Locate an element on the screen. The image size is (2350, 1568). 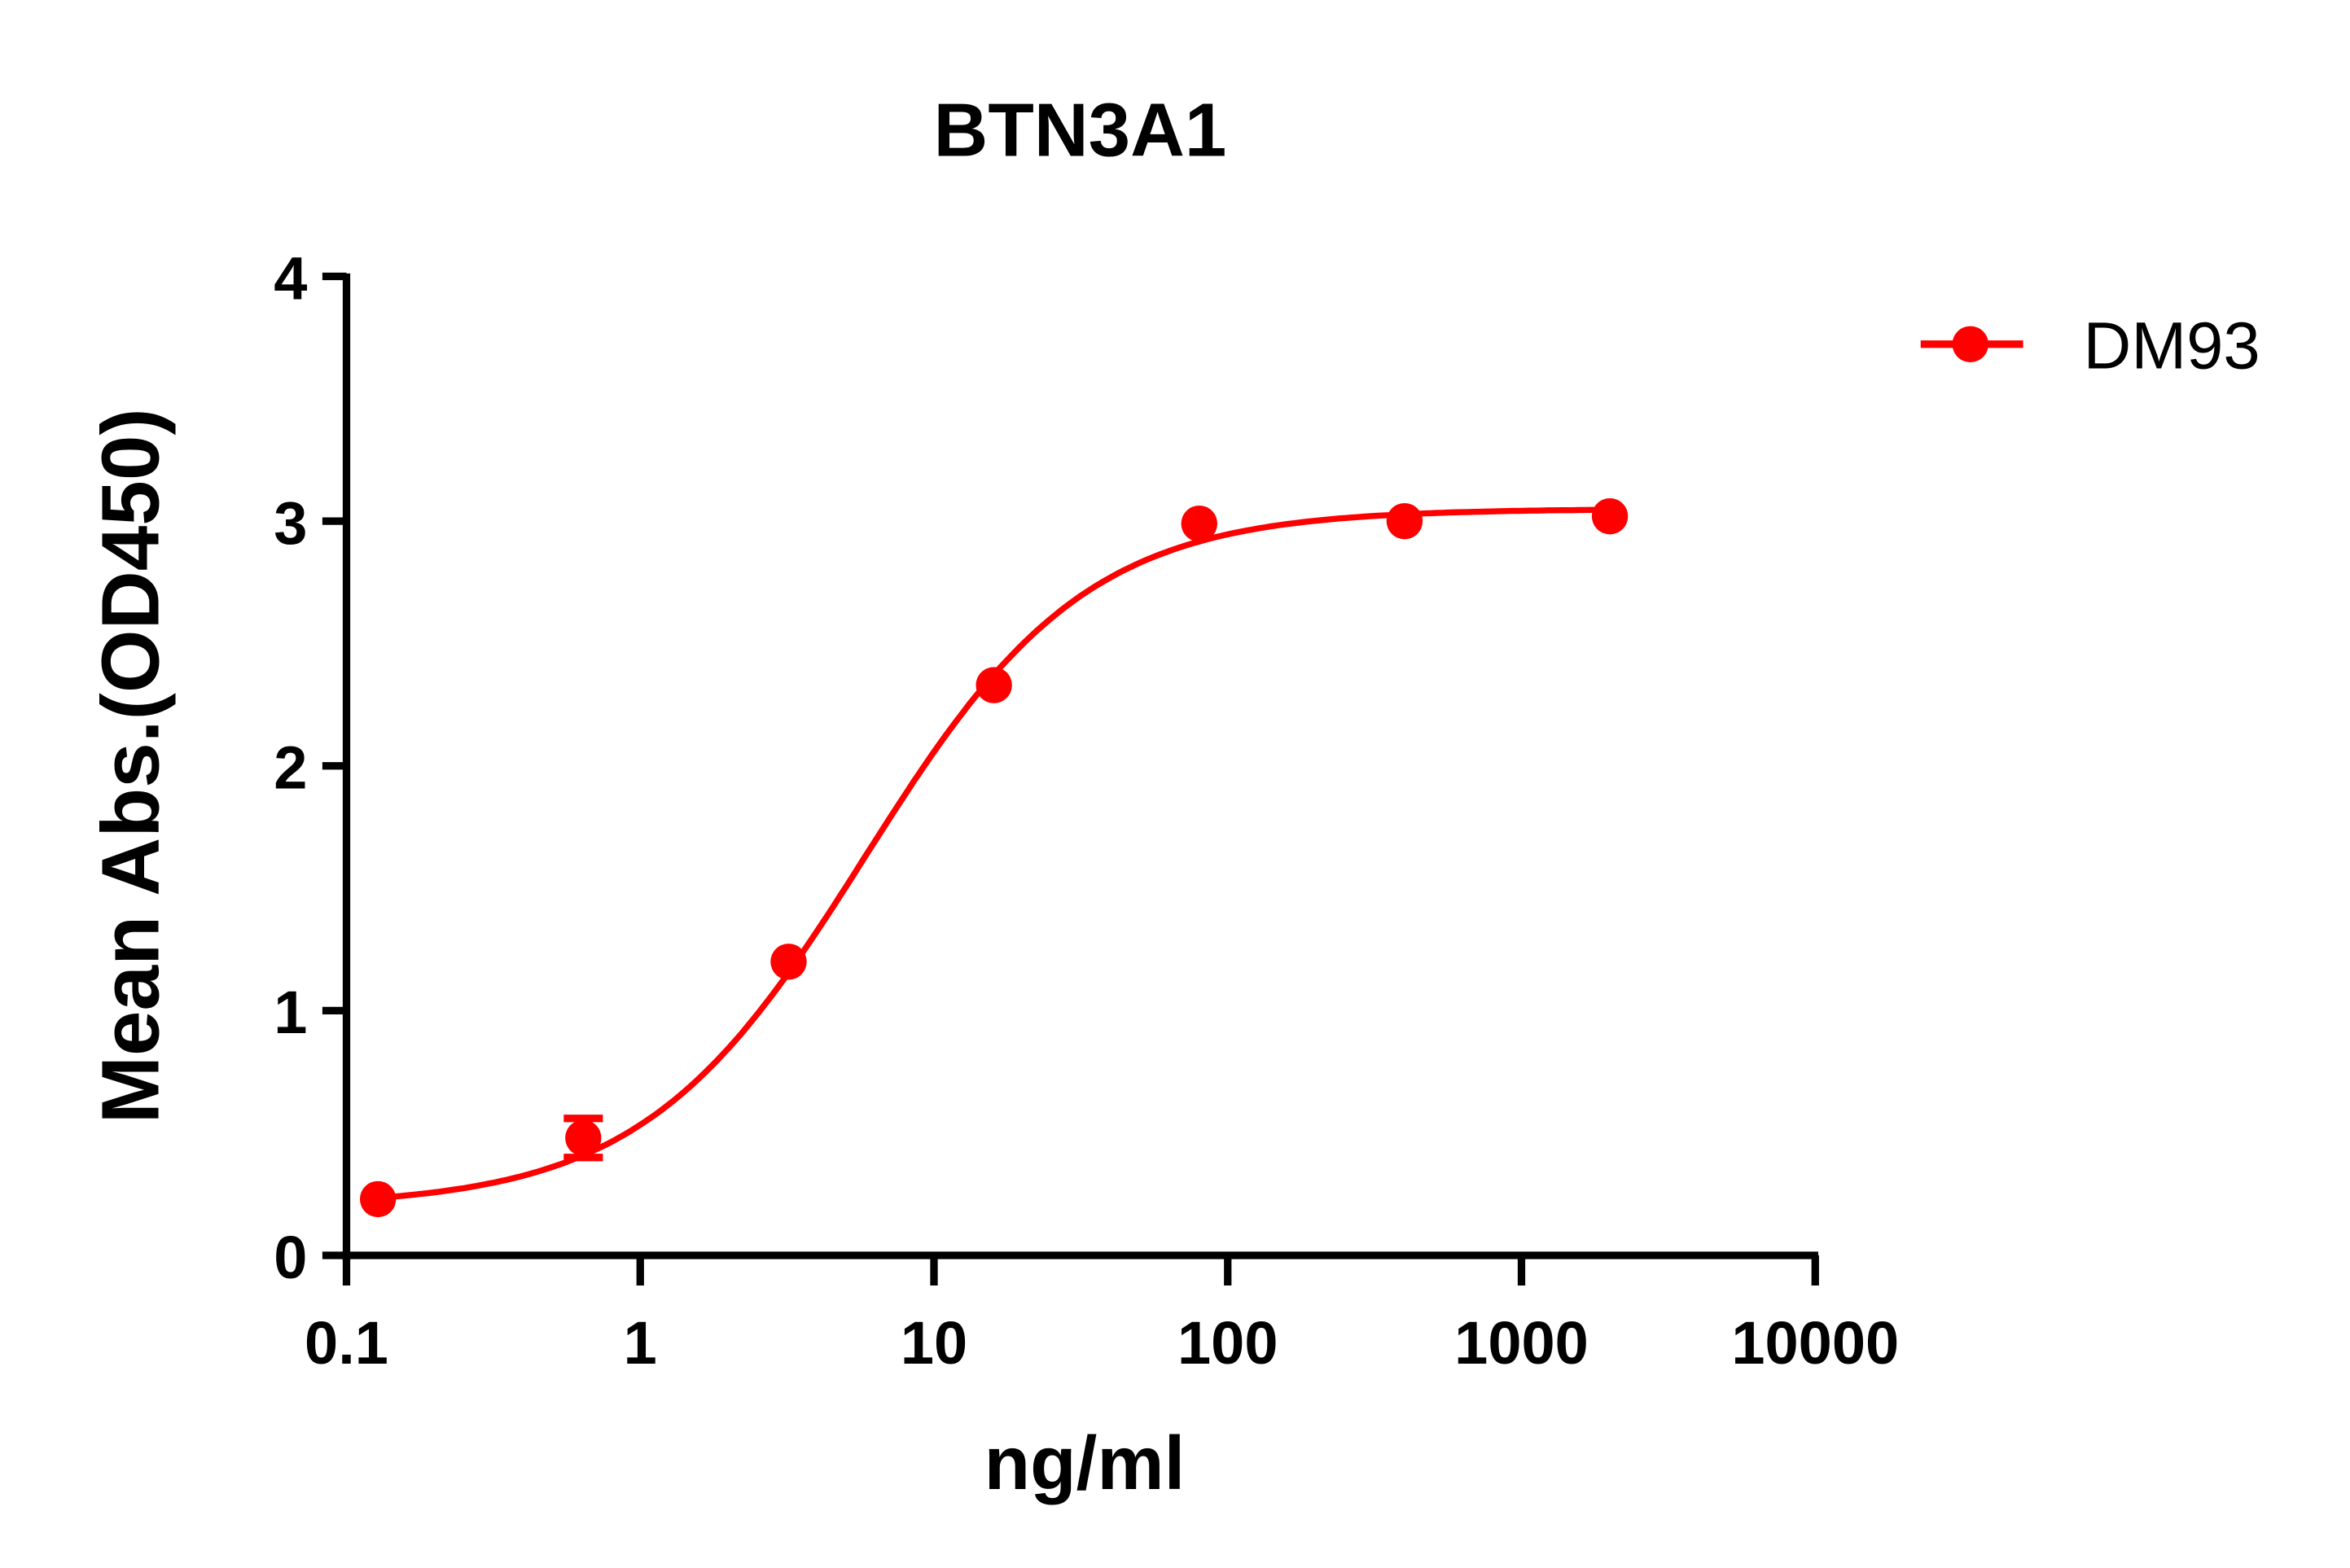
chart-title: BTN3A1 is located at coordinates (1080, 131).